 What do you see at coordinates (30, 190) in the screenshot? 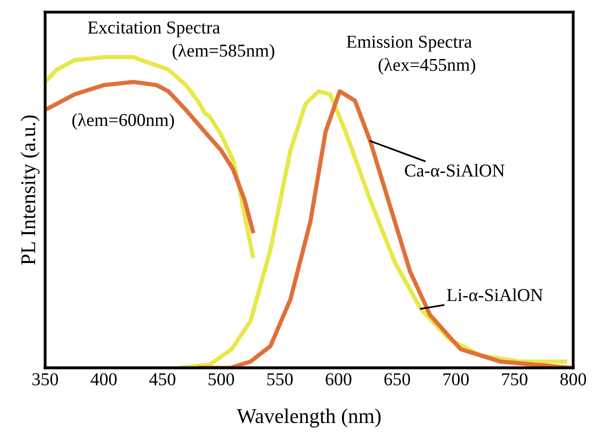
I see `y-axis-title: PL Intensity (a.u.)` at bounding box center [30, 190].